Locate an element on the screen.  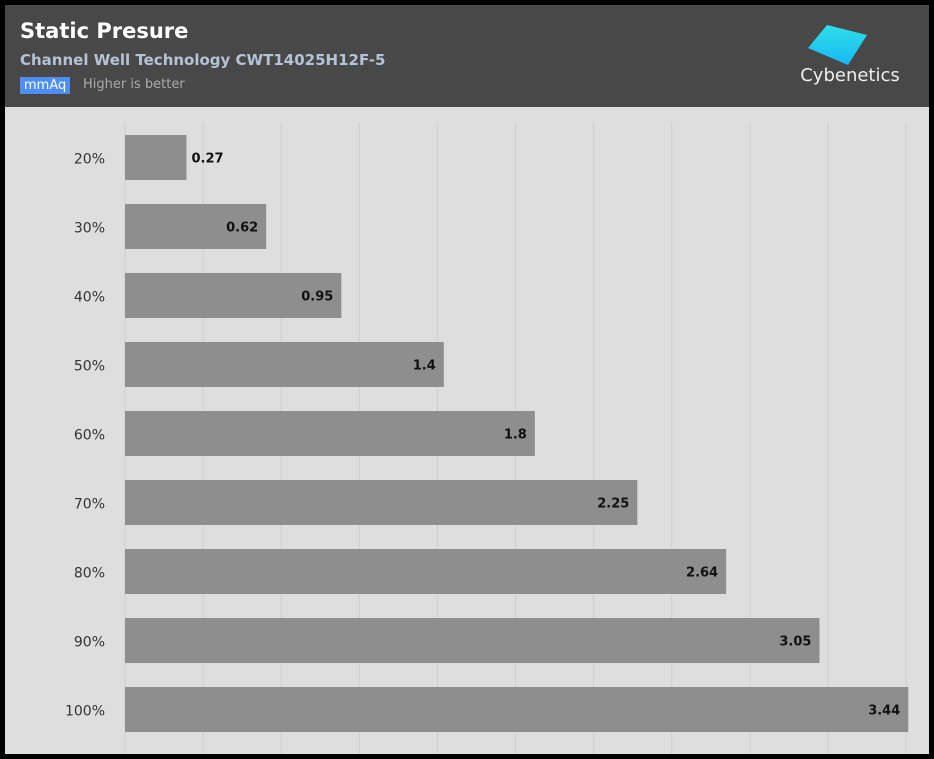
category-label: 20% is located at coordinates (89, 160).